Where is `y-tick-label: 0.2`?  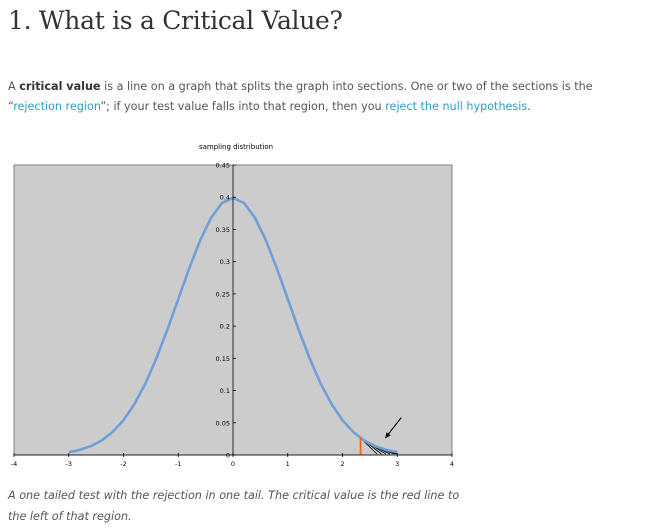
y-tick-label: 0.2 is located at coordinates (225, 327).